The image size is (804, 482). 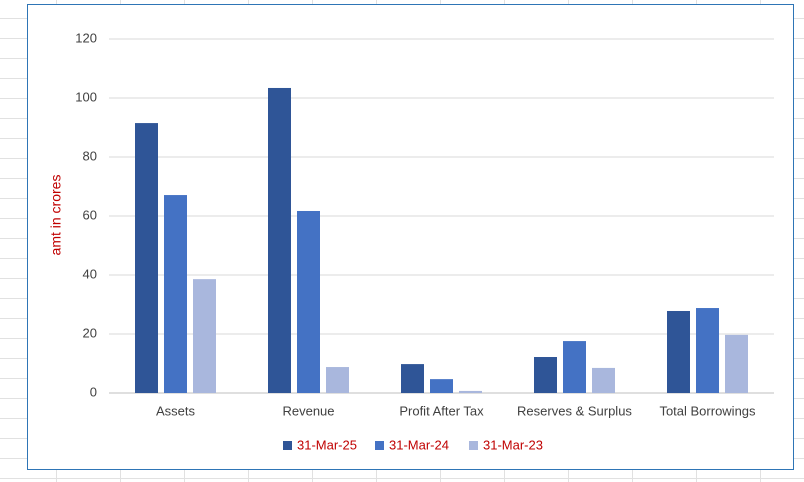 I want to click on x-tick-label: Revenue, so click(x=308, y=410).